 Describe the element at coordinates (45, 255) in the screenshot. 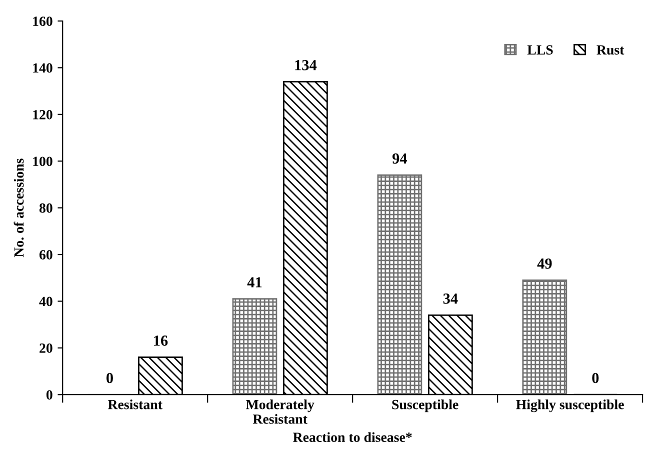

I see `y-tick-label: 60` at that location.